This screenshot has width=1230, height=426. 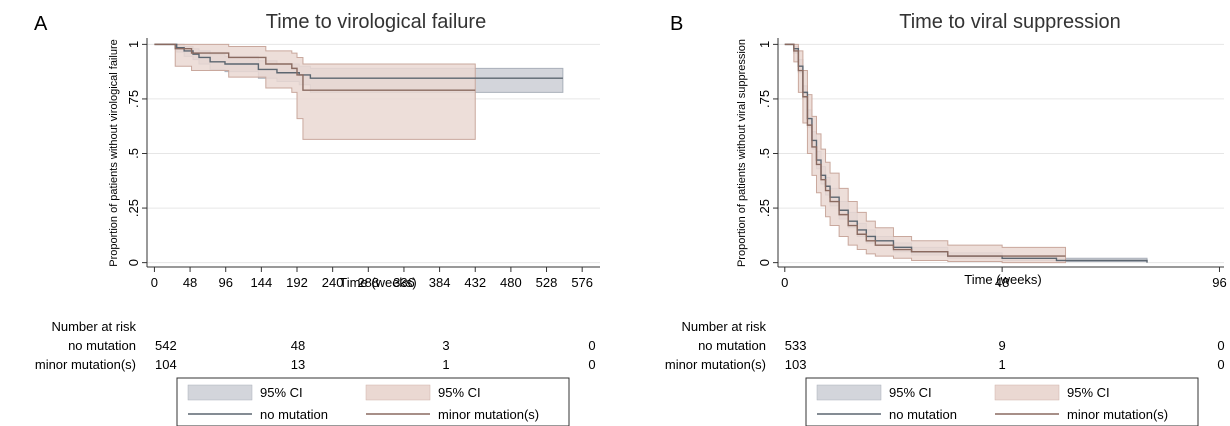 I want to click on risk-table-value: 3, so click(x=445, y=345).